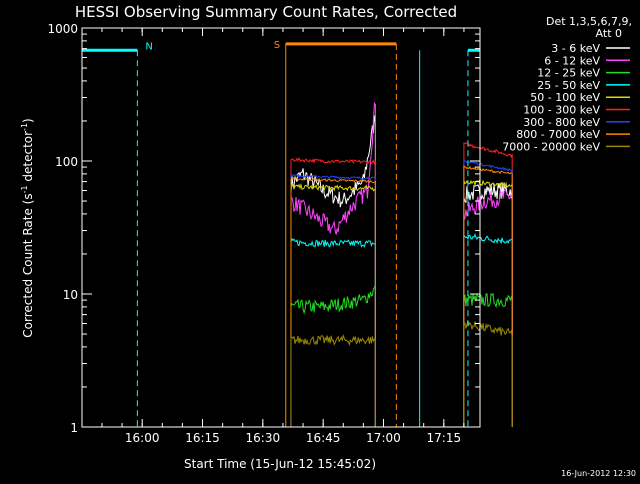 Image resolution: width=640 pixels, height=484 pixels. I want to click on saa-flag-label: S, so click(277, 45).